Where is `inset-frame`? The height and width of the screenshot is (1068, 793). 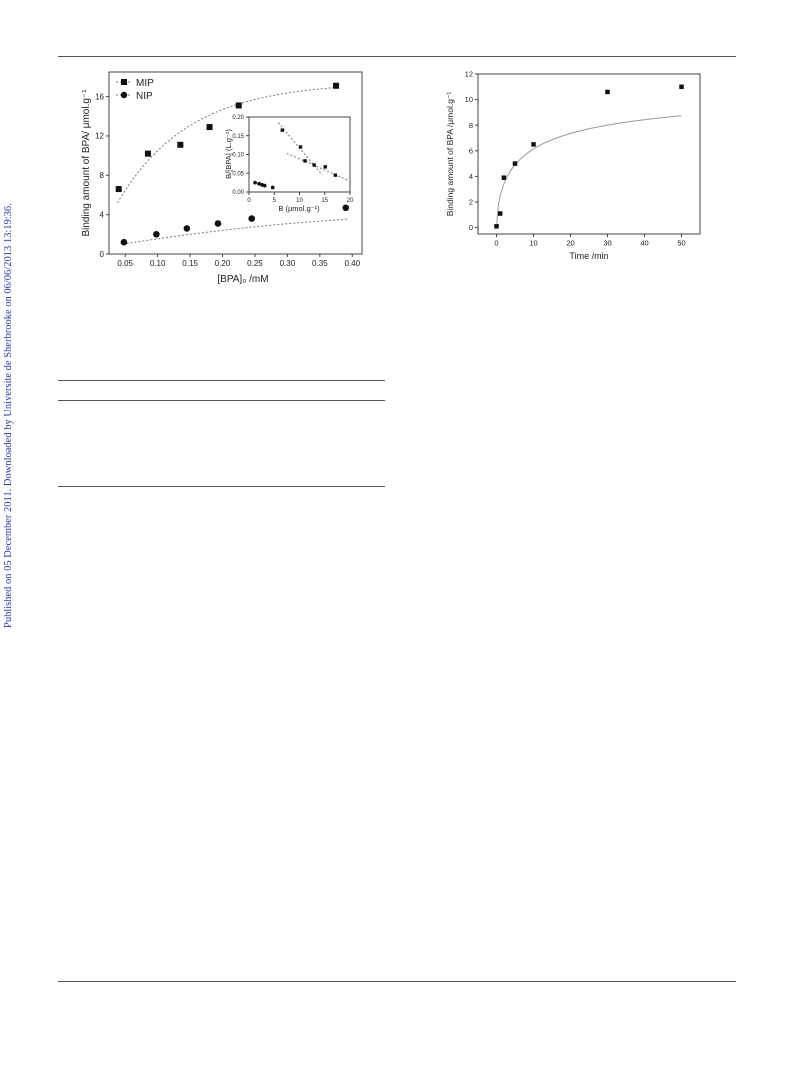 inset-frame is located at coordinates (299, 154).